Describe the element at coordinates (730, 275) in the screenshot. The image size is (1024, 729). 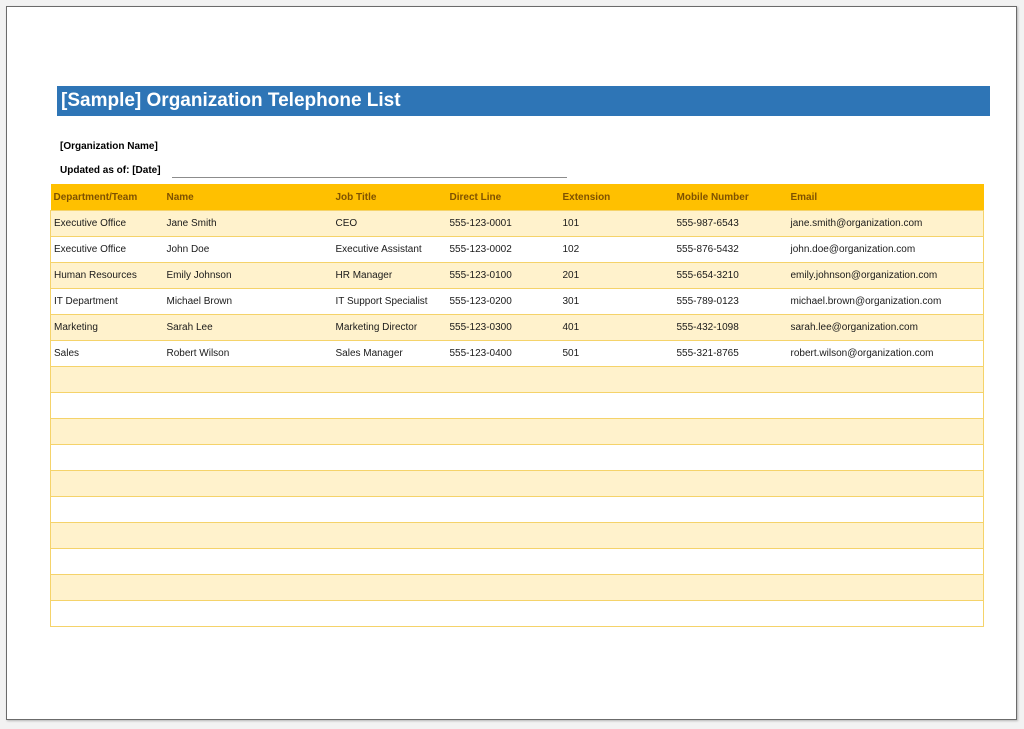
I see `mobile-number-cell: 555-654-3210` at that location.